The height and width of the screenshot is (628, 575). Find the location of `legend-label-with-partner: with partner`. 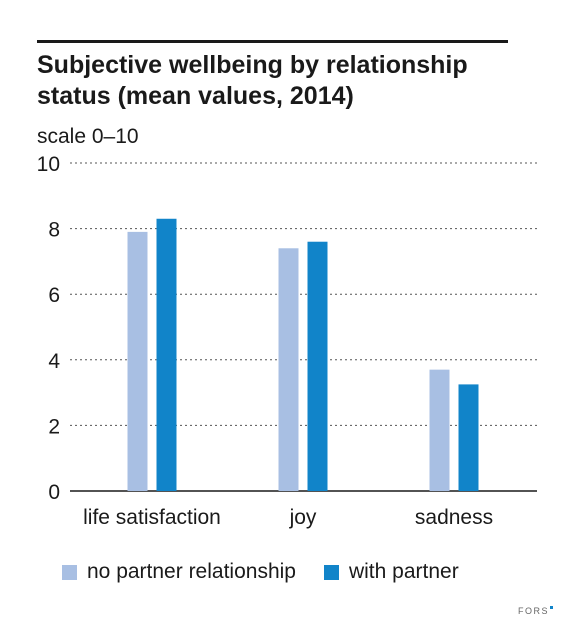

legend-label-with-partner: with partner is located at coordinates (403, 571).